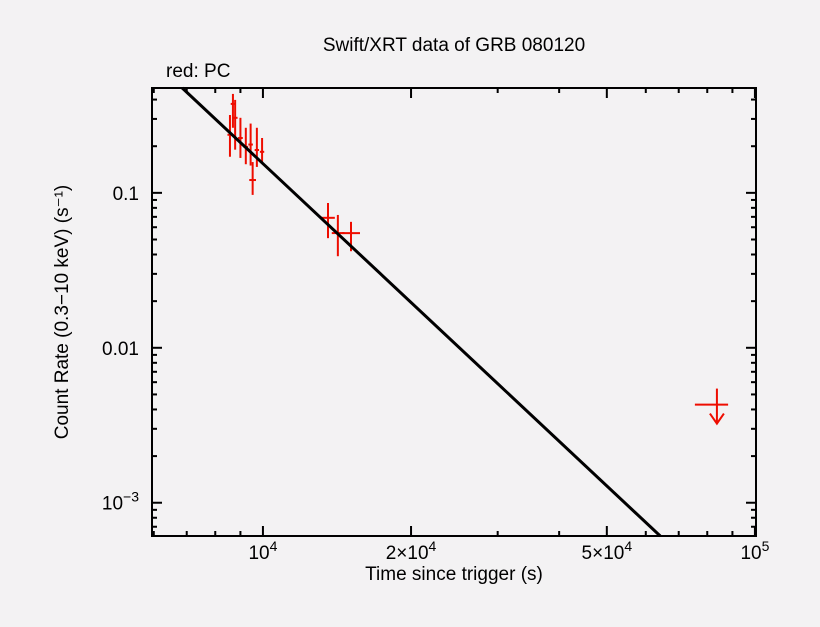  What do you see at coordinates (607, 551) in the screenshot?
I see `x-tick-label: 5×10⁴` at bounding box center [607, 551].